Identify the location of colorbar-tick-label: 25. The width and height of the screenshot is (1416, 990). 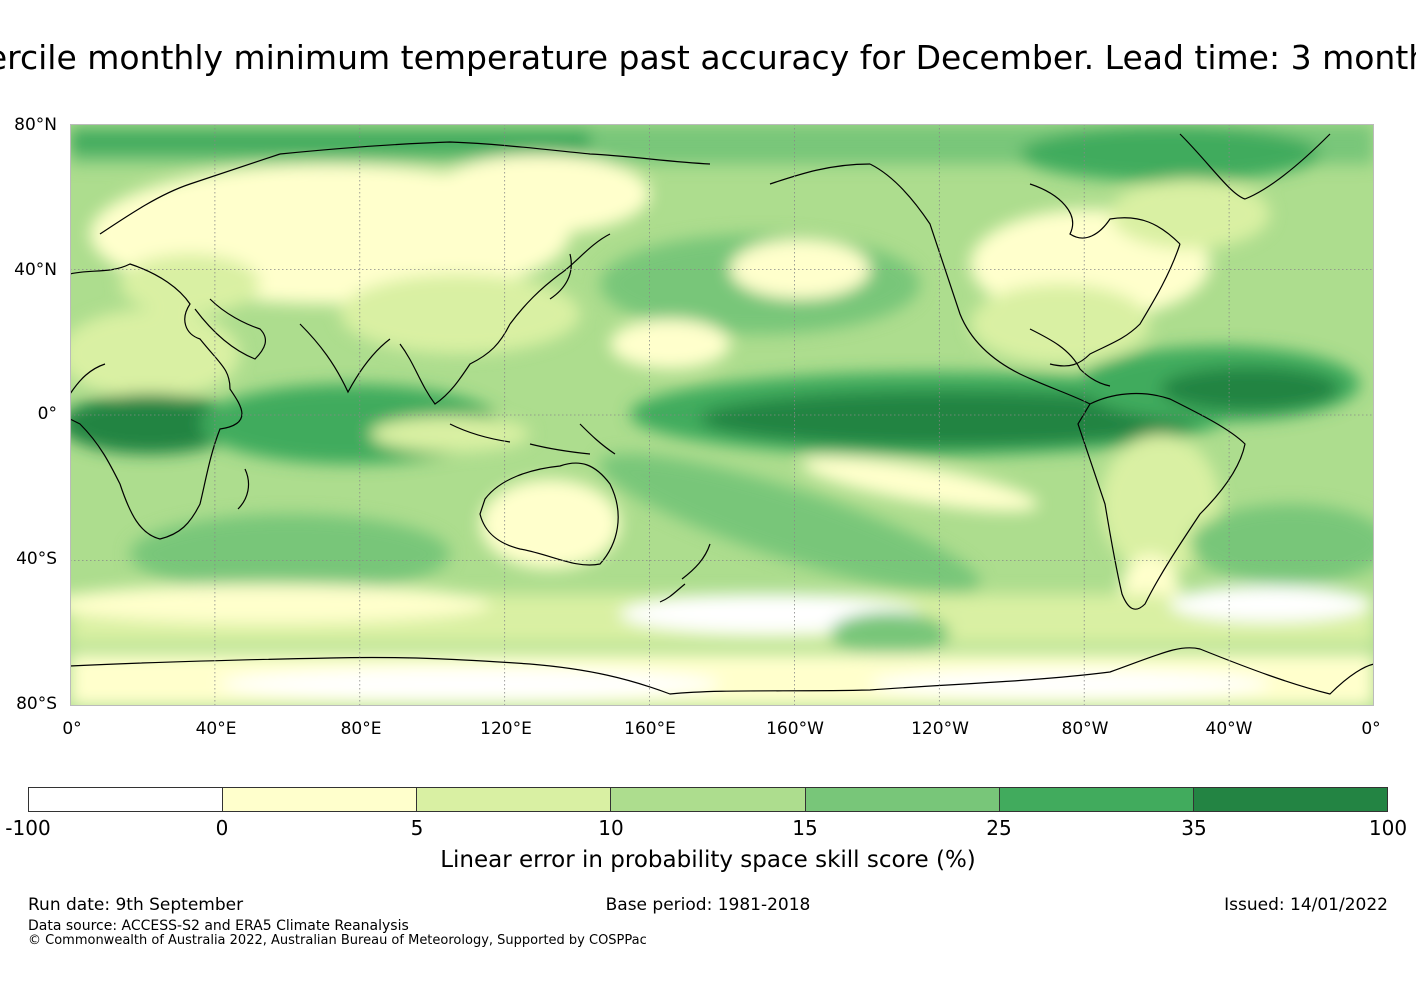
(999, 828).